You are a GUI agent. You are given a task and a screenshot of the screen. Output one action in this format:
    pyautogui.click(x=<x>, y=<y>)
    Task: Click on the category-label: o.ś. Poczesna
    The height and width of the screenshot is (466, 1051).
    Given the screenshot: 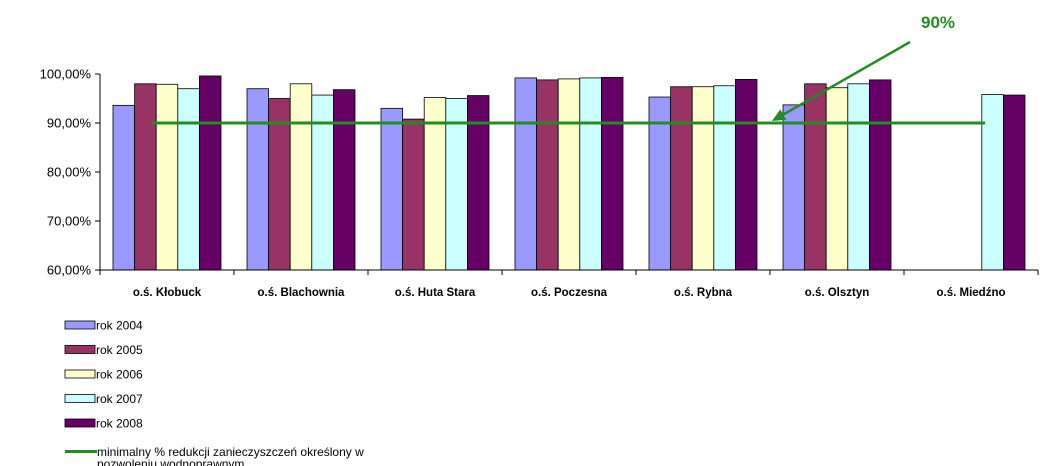 What is the action you would take?
    pyautogui.click(x=569, y=293)
    